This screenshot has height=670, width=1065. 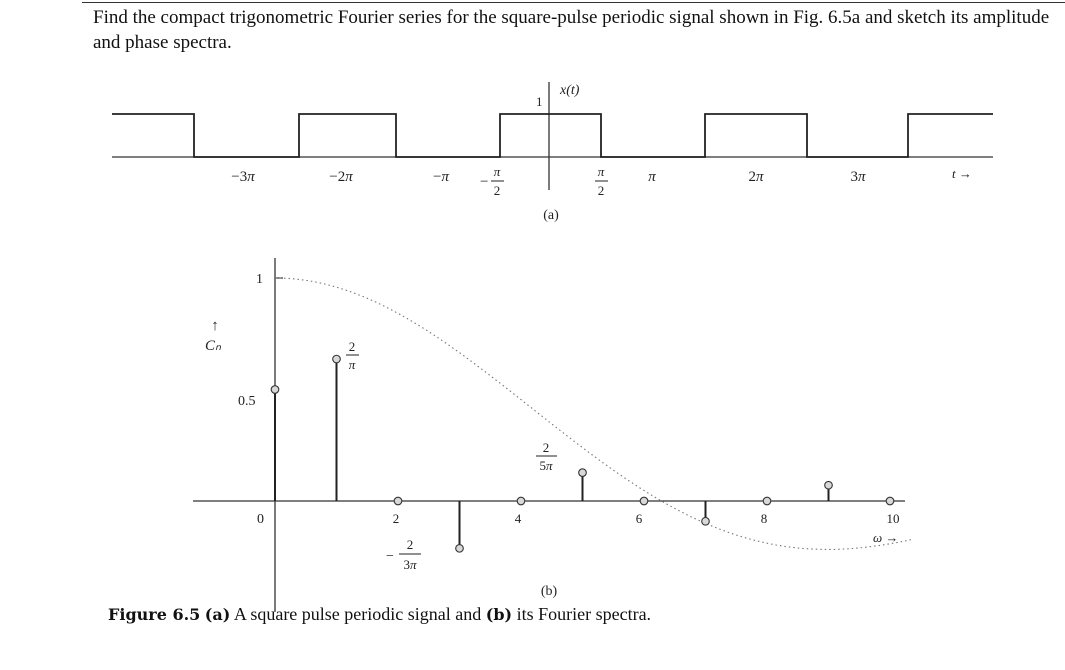 What do you see at coordinates (396, 518) in the screenshot?
I see `x-tick-2: 2` at bounding box center [396, 518].